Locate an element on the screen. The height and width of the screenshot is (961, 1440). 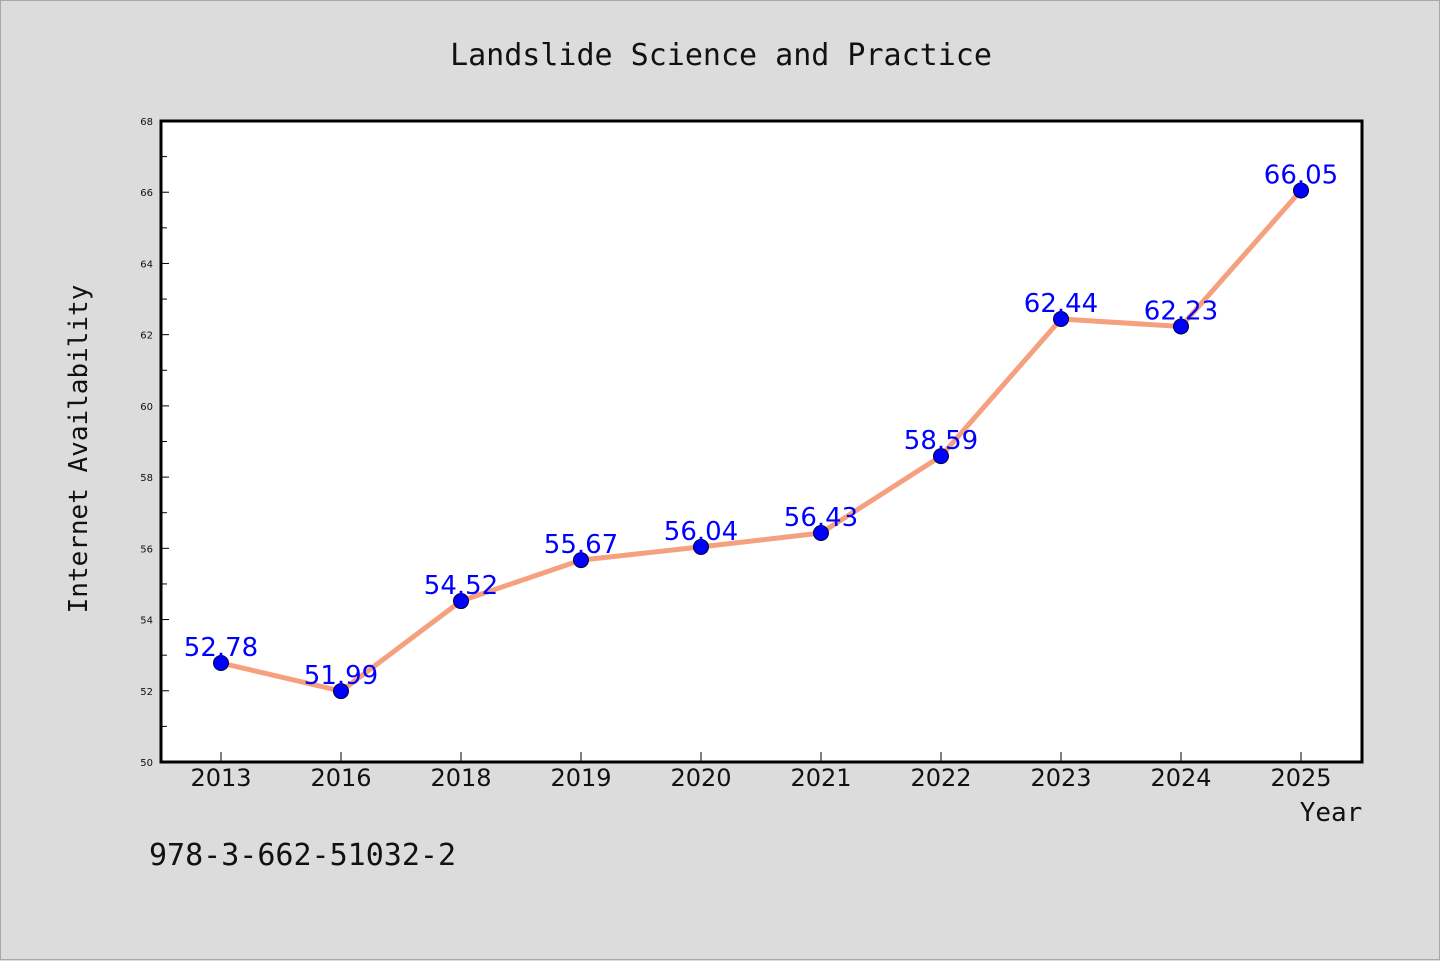
data-point-2016 is located at coordinates (341, 691).